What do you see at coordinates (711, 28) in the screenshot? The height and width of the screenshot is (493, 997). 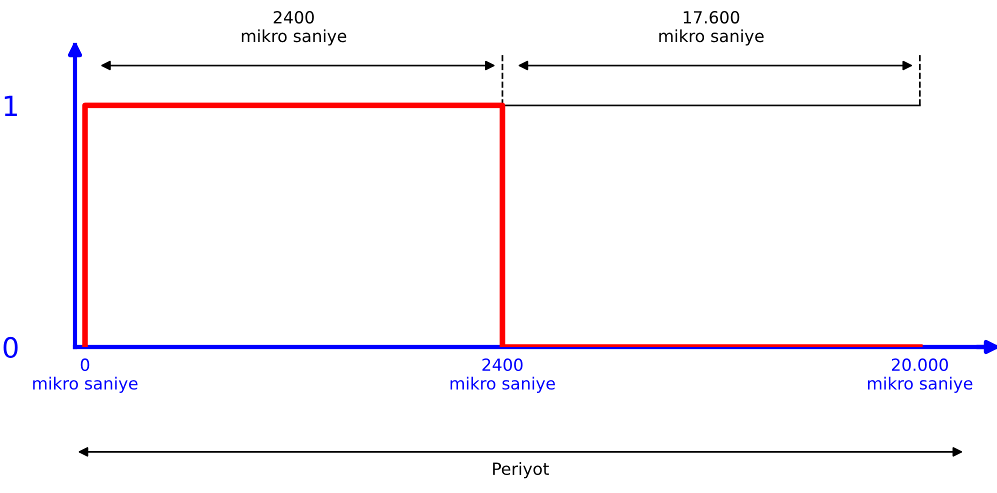 I see `annotation: 17.600 mikro saniye` at bounding box center [711, 28].